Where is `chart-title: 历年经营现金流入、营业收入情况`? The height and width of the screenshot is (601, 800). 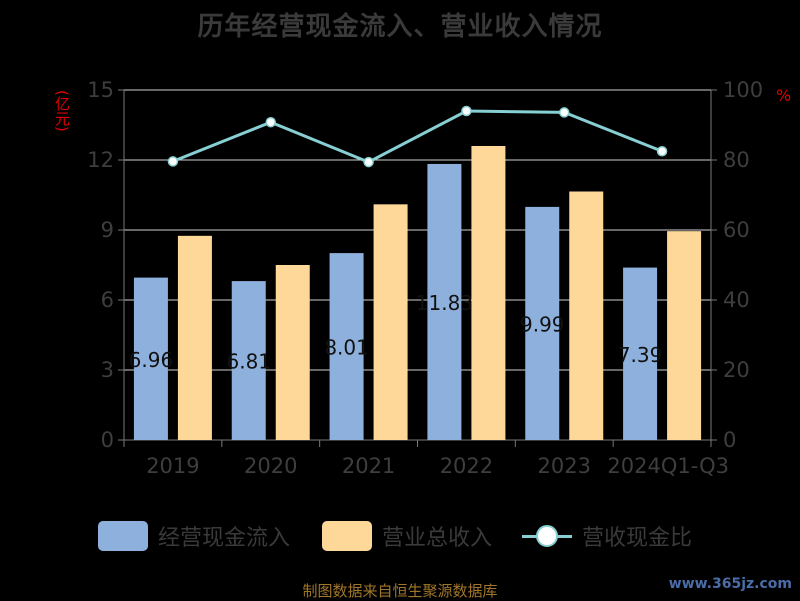 chart-title: 历年经营现金流入、营业收入情况 is located at coordinates (400, 27).